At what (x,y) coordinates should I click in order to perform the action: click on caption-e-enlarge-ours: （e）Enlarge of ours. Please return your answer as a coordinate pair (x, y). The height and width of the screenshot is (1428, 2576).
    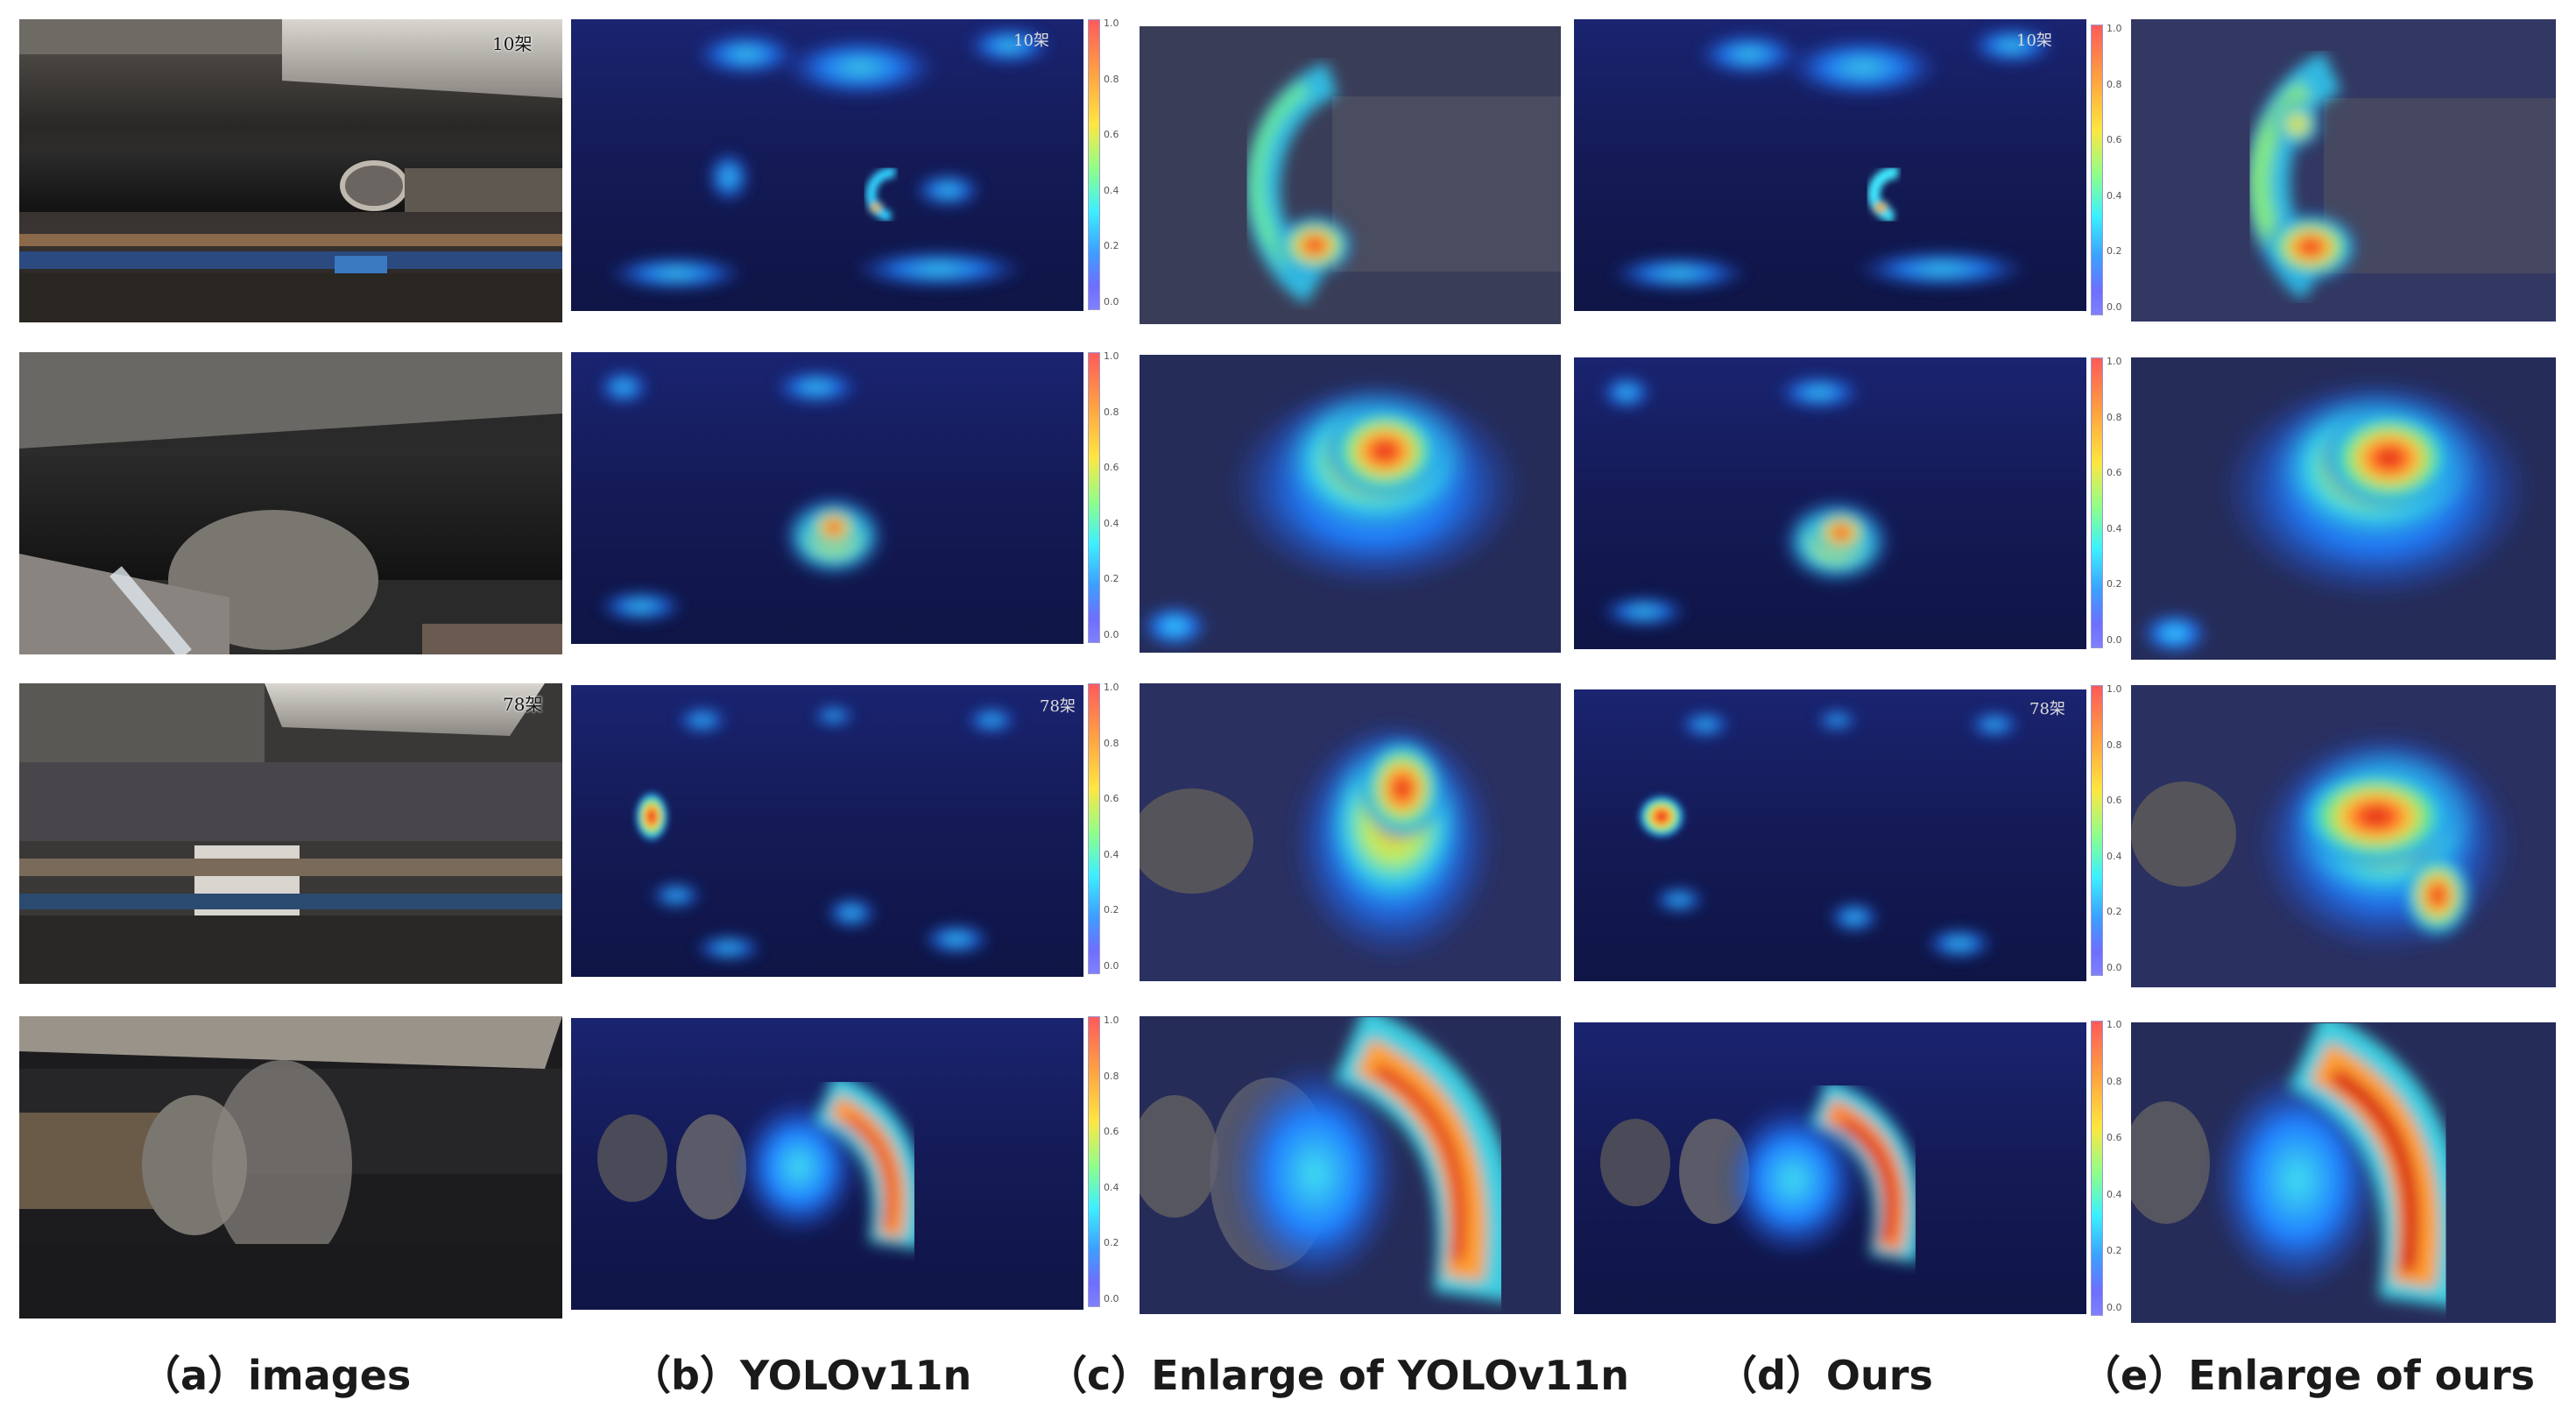
    Looking at the image, I should click on (2308, 1375).